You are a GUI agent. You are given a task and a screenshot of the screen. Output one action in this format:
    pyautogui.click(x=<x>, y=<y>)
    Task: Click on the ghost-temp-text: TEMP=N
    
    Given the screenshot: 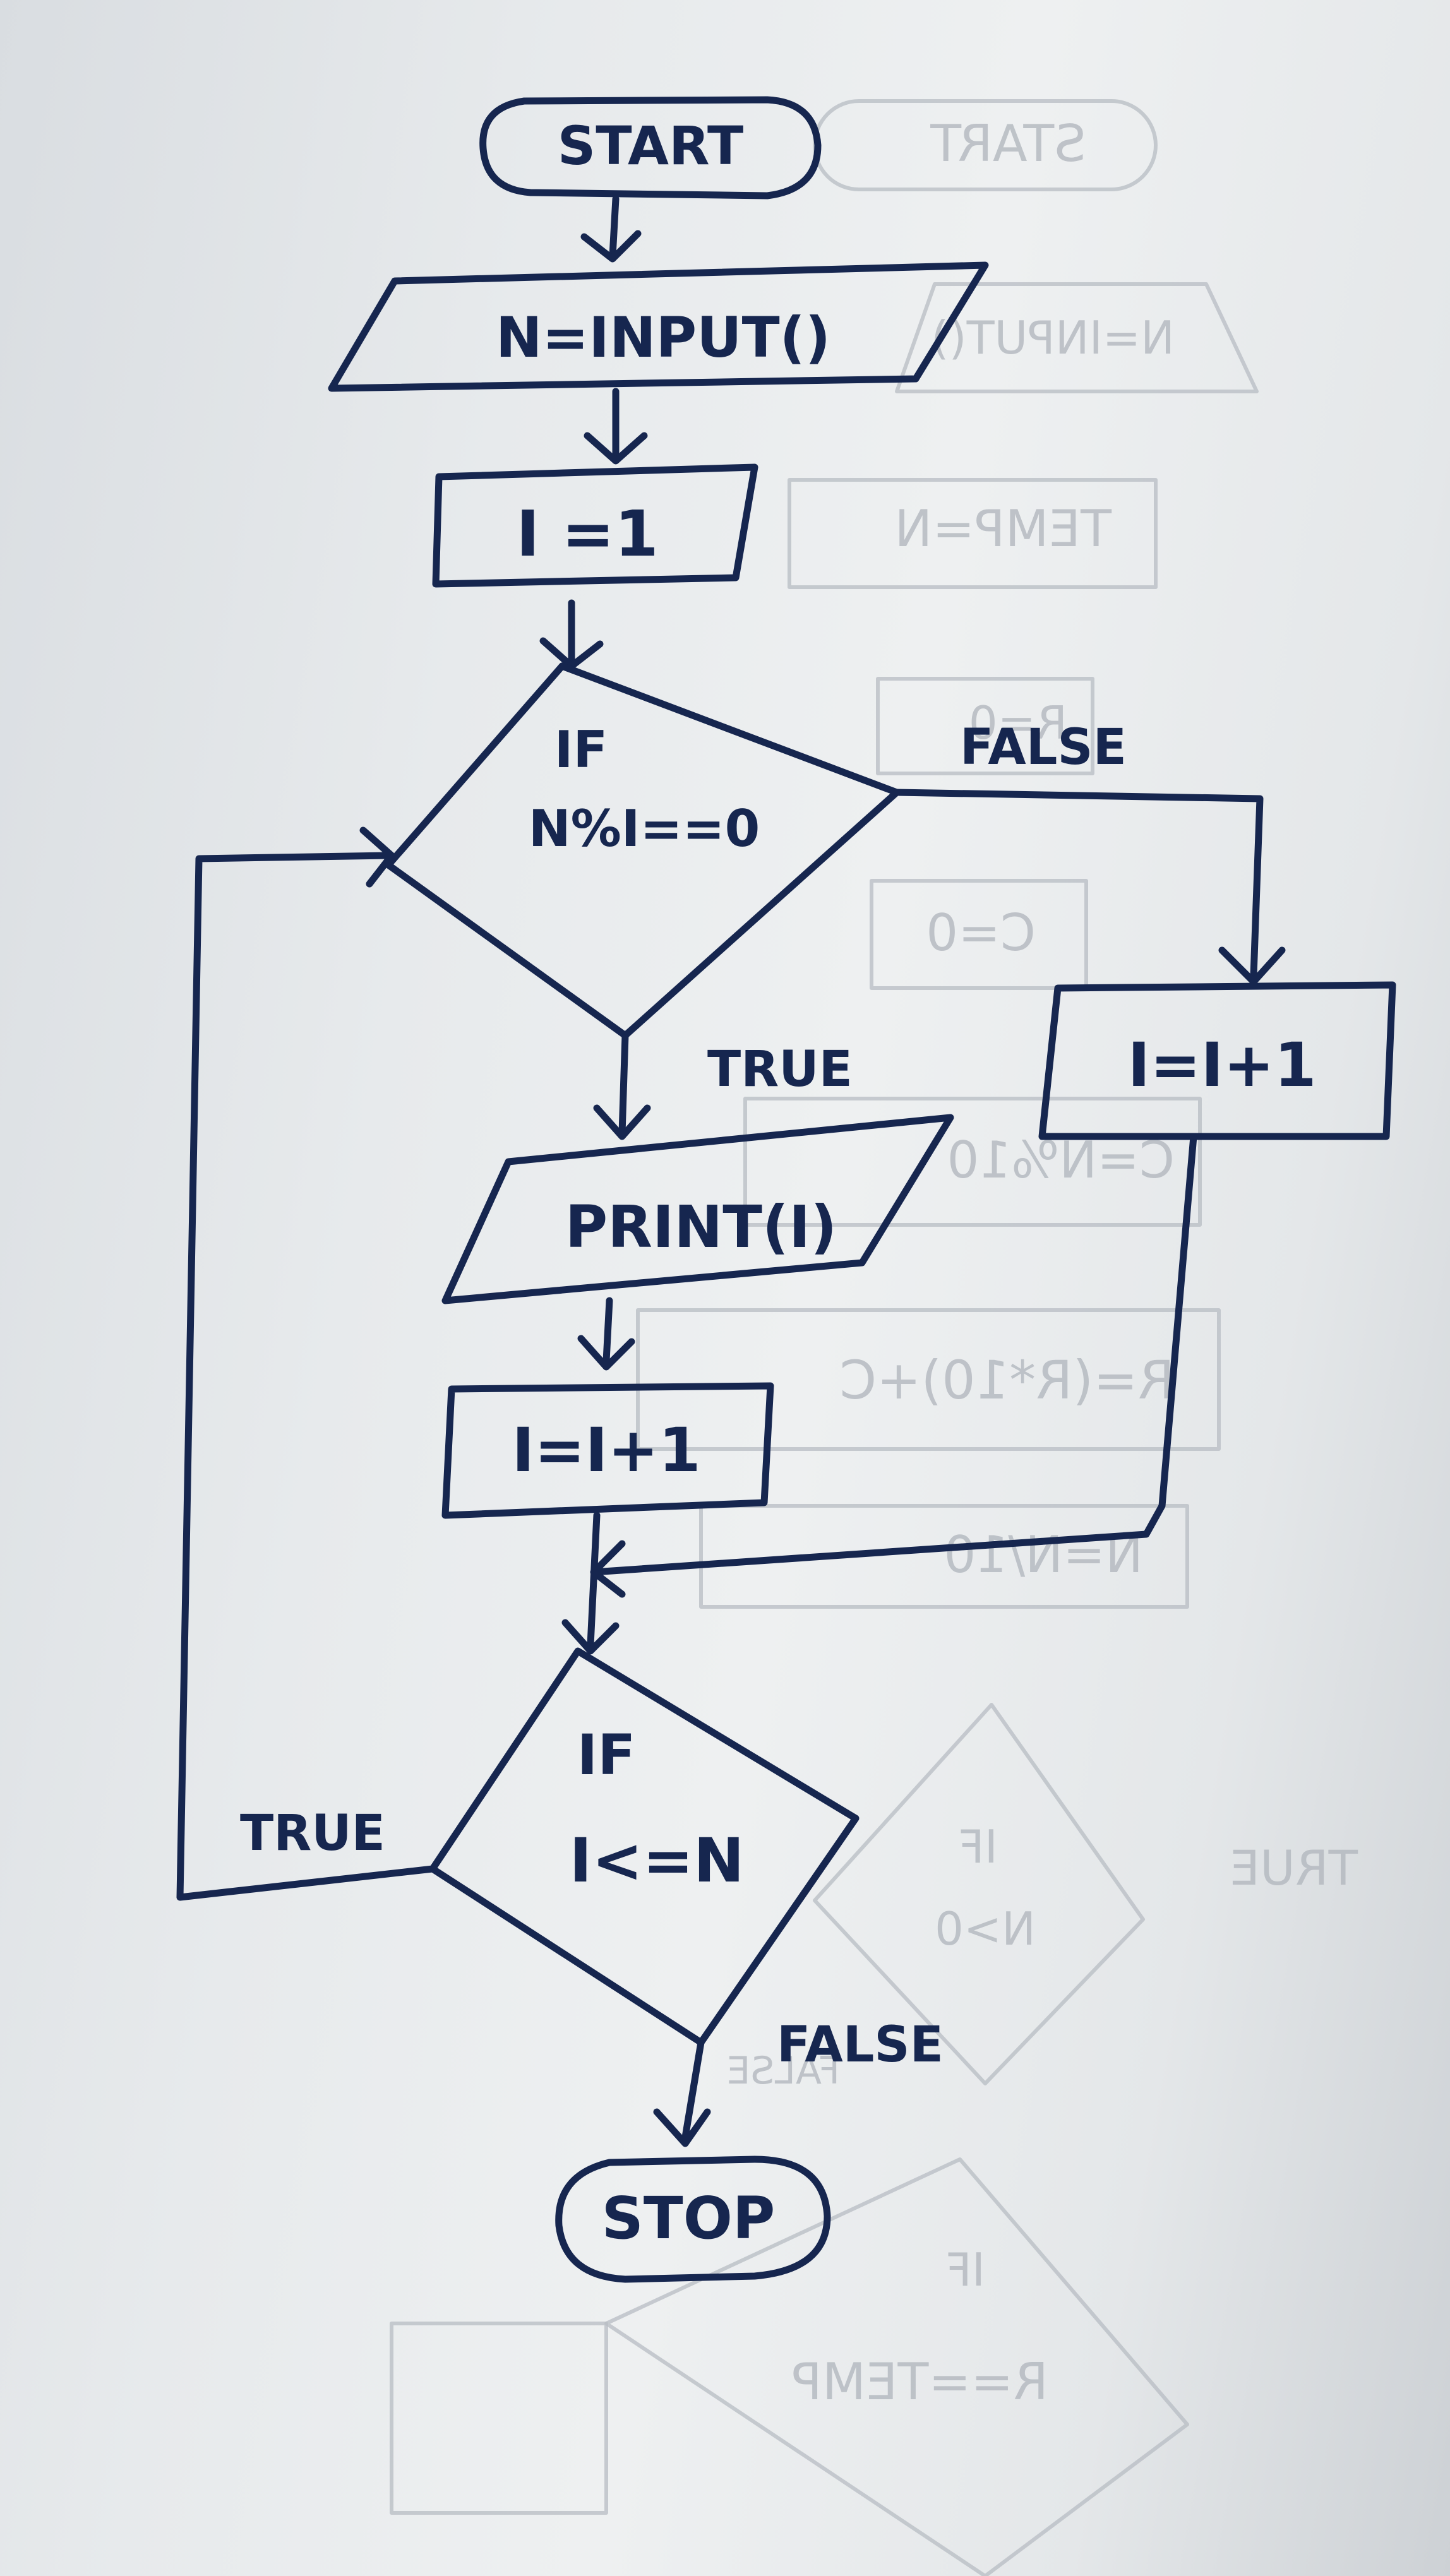 What is the action you would take?
    pyautogui.click(x=1003, y=528)
    